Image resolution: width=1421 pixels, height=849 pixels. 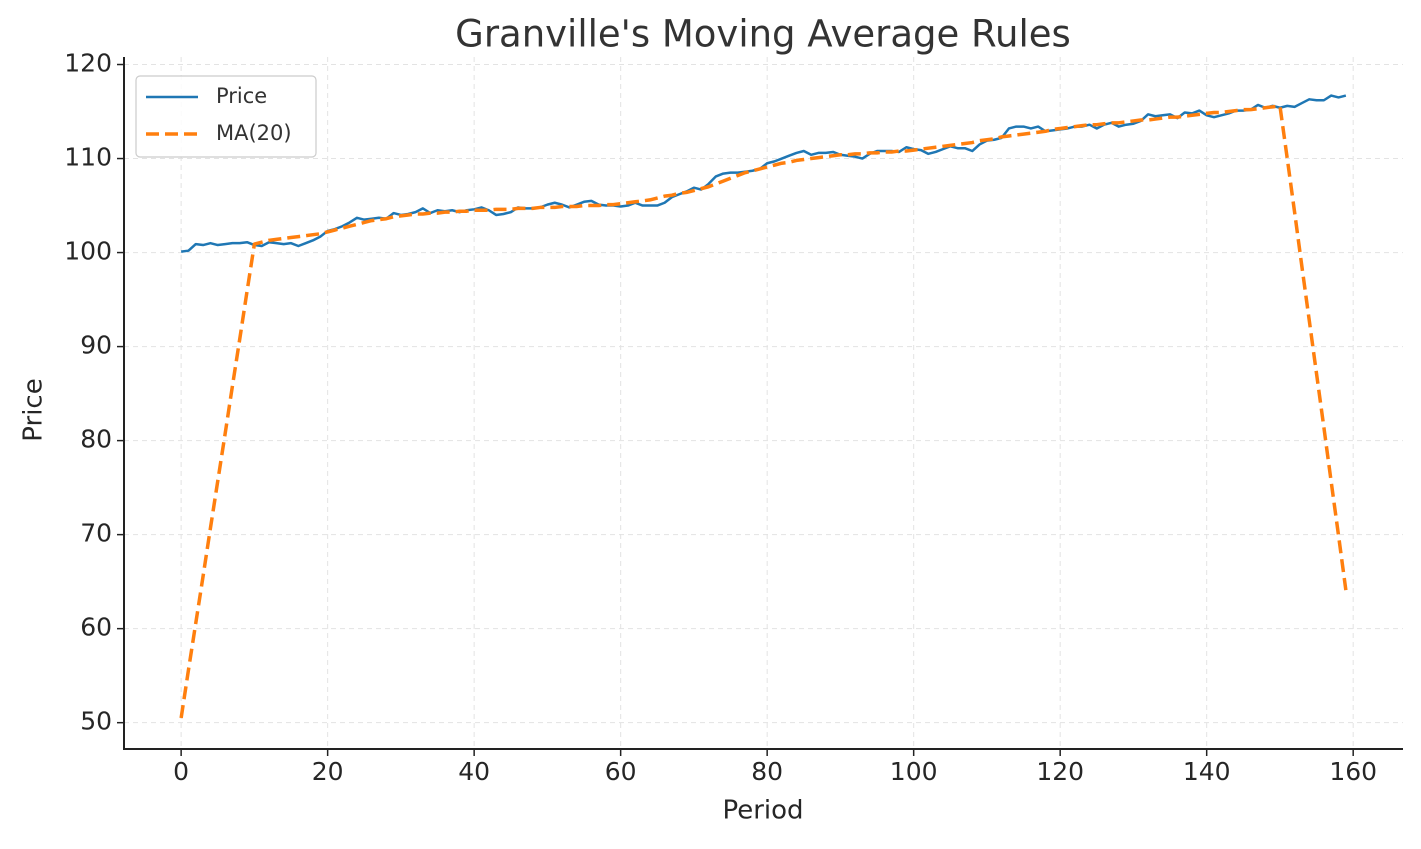 What do you see at coordinates (763, 34) in the screenshot?
I see `chart-title: Granville's Moving Average Rules` at bounding box center [763, 34].